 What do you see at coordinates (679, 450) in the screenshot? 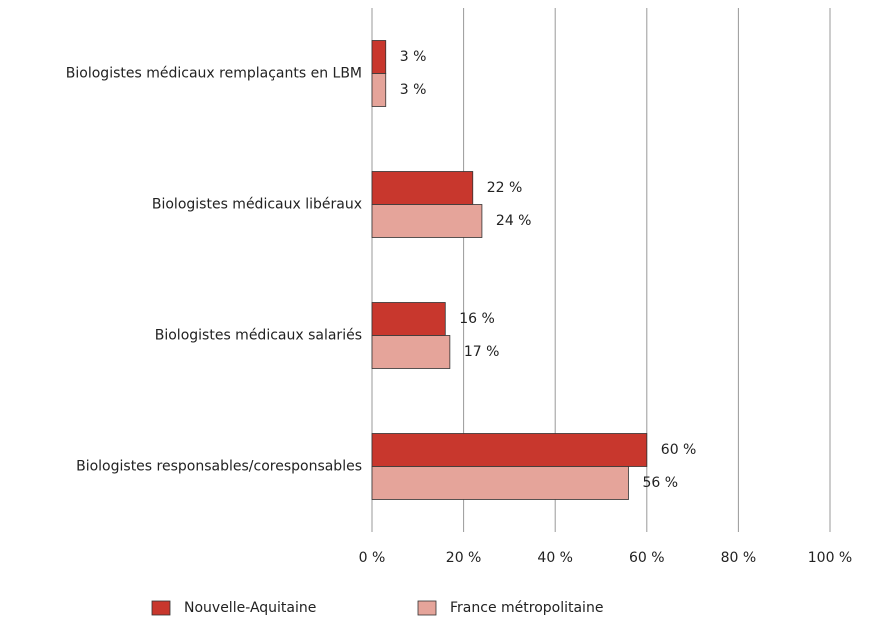
I see `value-label: 60 %` at bounding box center [679, 450].